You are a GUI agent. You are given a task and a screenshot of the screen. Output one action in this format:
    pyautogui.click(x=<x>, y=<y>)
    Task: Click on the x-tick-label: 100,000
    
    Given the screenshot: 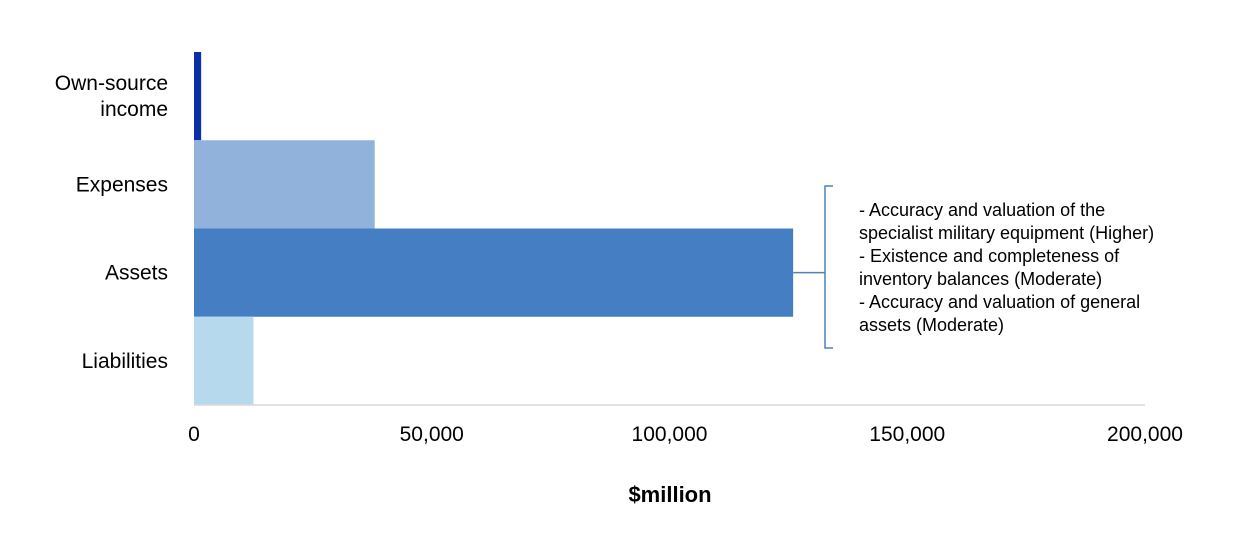 What is the action you would take?
    pyautogui.click(x=670, y=434)
    